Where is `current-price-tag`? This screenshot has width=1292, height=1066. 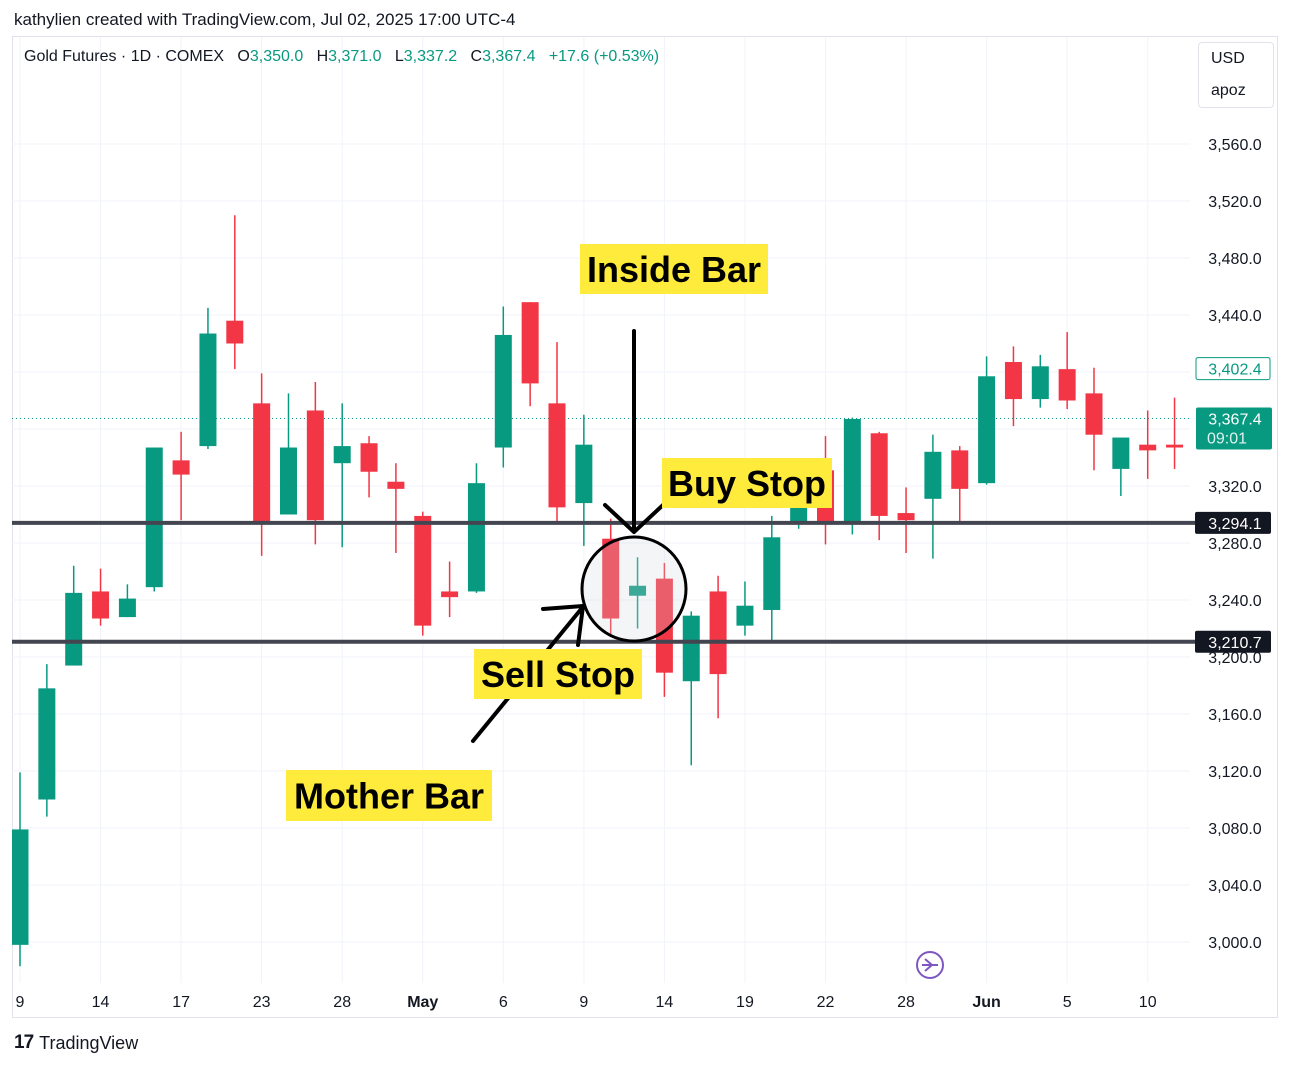 current-price-tag is located at coordinates (1233, 369).